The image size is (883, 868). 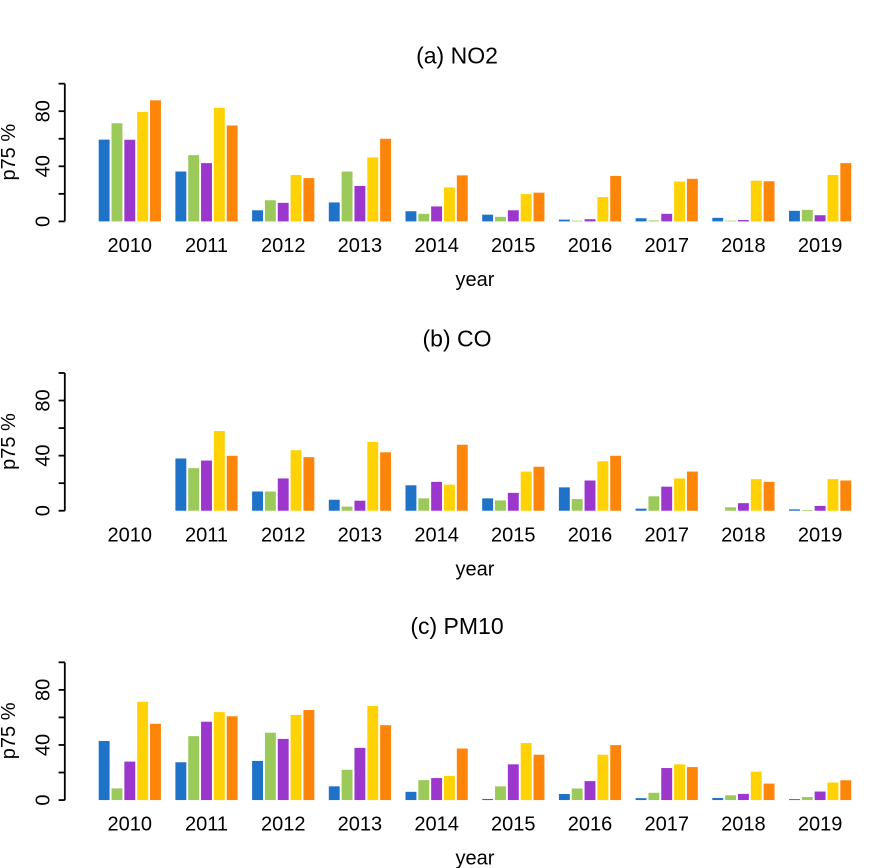 I want to click on svg-text: (c) PM10, so click(x=456, y=626).